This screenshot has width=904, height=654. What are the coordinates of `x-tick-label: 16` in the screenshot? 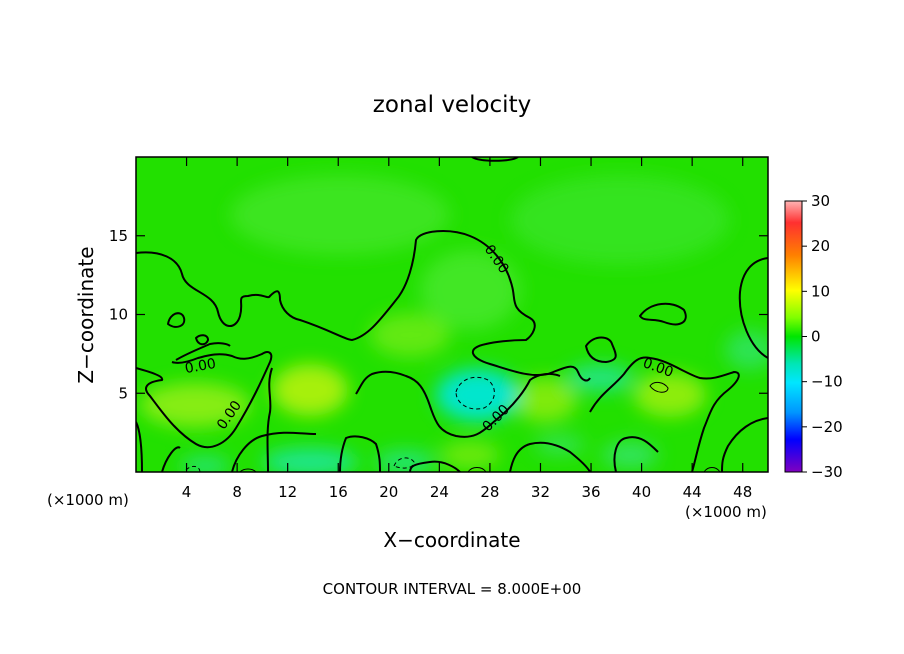 It's located at (338, 492).